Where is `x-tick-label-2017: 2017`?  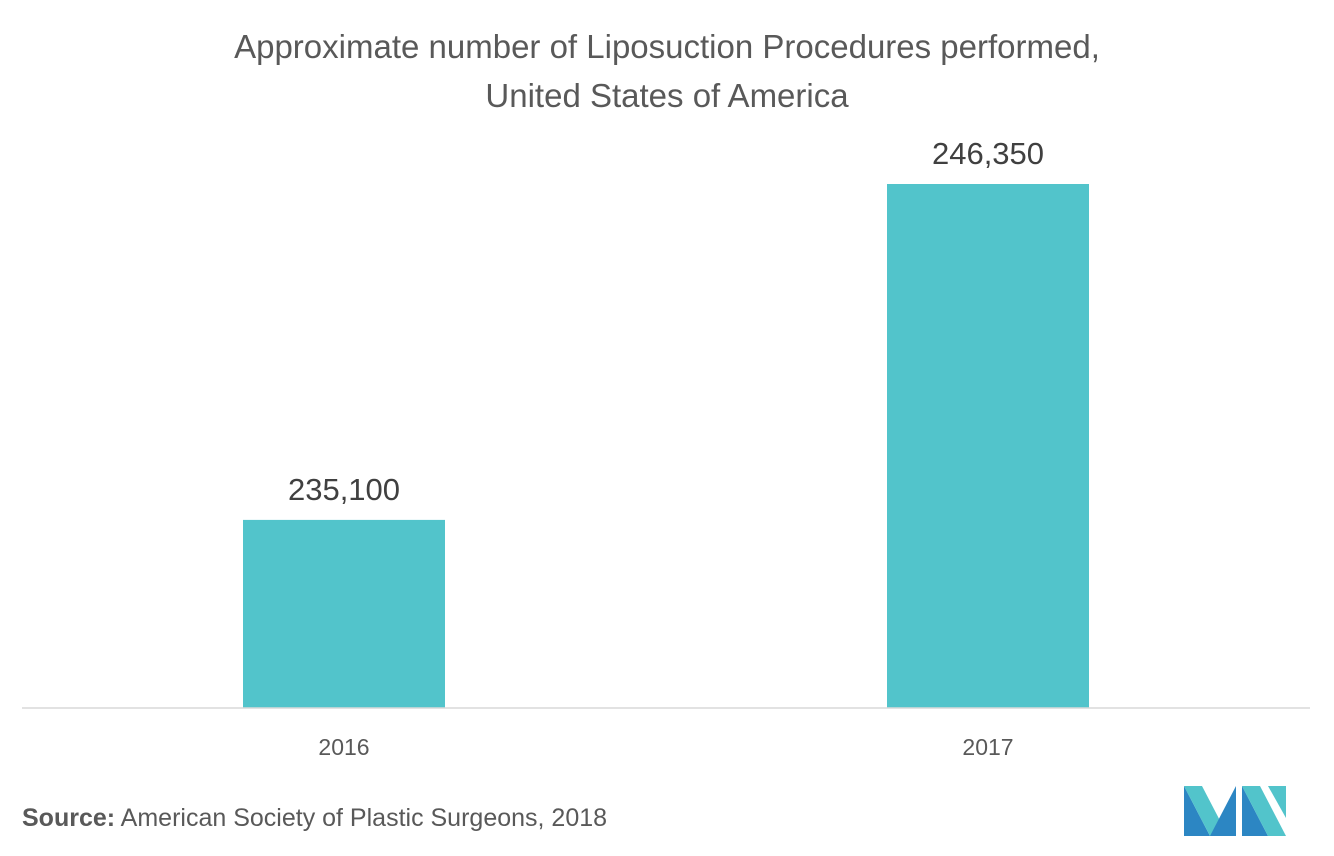
x-tick-label-2017: 2017 is located at coordinates (987, 747).